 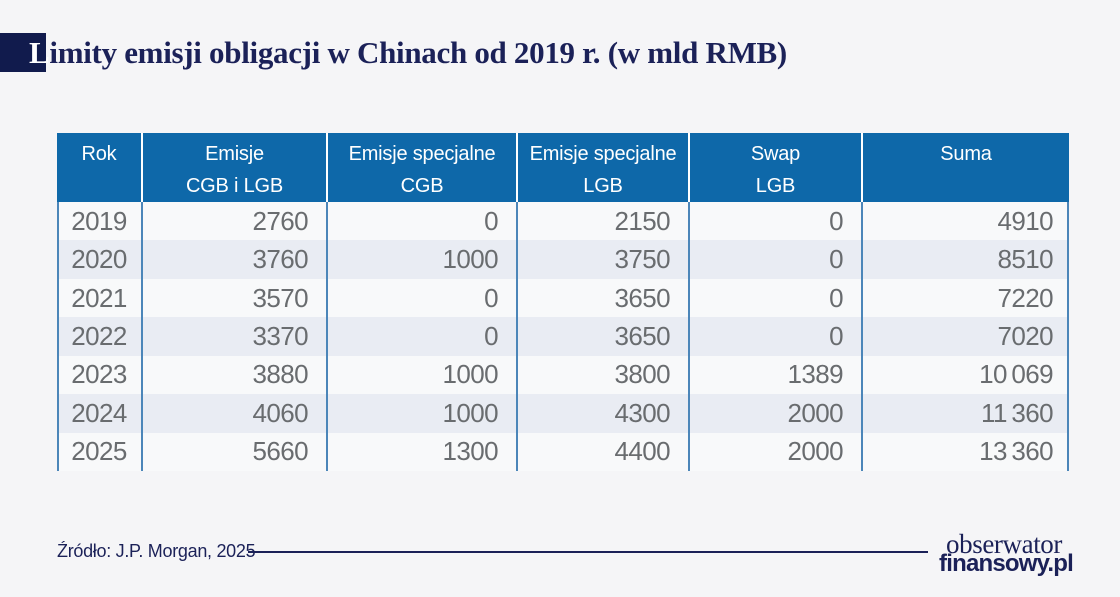 I want to click on table-row: 2024 4060 1000 4300 2000 11 360, so click(x=563, y=413).